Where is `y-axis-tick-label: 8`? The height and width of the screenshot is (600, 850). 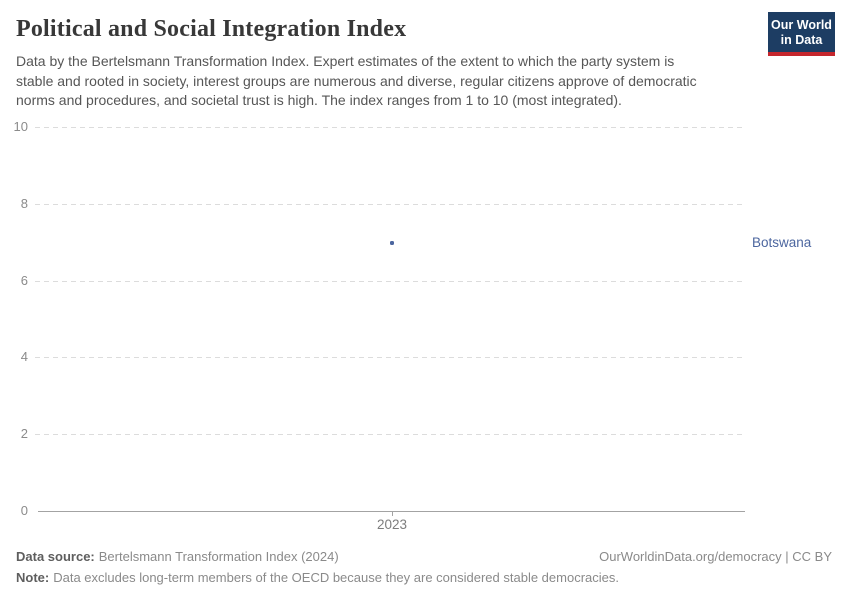
y-axis-tick-label: 8 is located at coordinates (24, 203).